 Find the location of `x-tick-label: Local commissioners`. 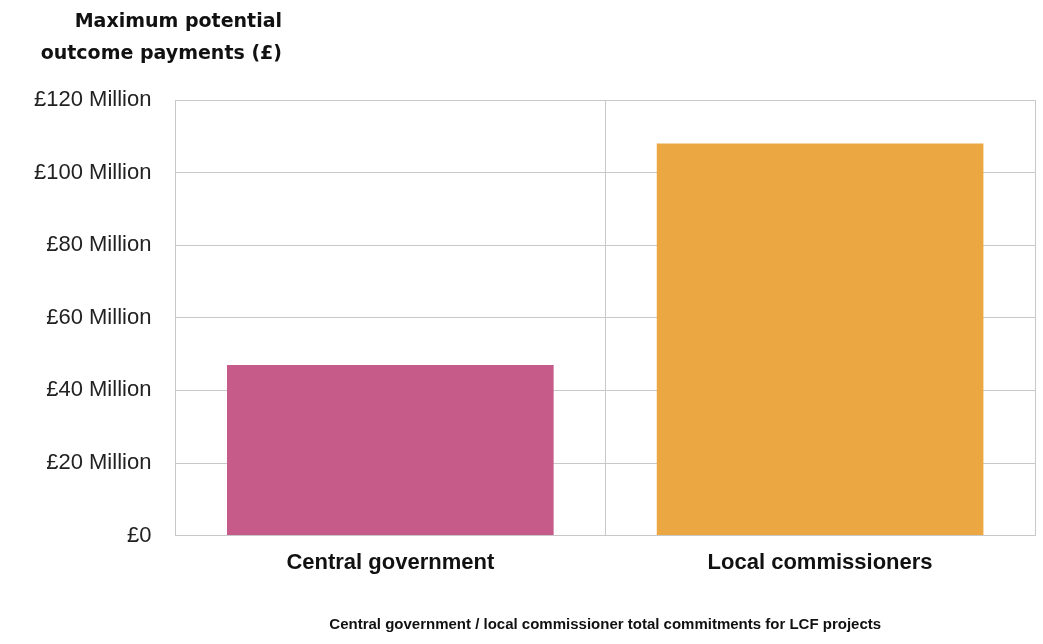

x-tick-label: Local commissioners is located at coordinates (820, 561).